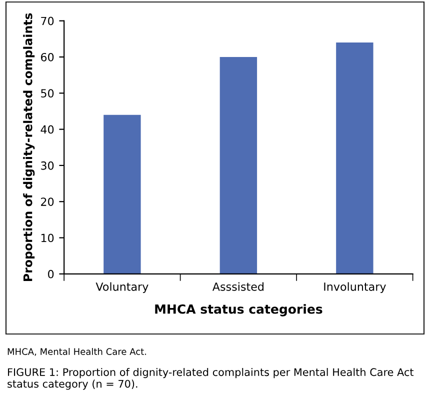  What do you see at coordinates (47, 165) in the screenshot?
I see `y-tick-label: 30` at bounding box center [47, 165].